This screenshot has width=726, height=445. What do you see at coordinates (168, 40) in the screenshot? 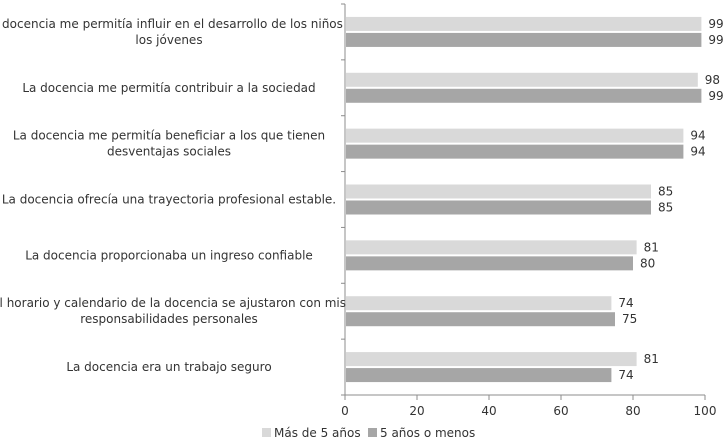
I see `category-label-line: los jóvenes` at bounding box center [168, 40].